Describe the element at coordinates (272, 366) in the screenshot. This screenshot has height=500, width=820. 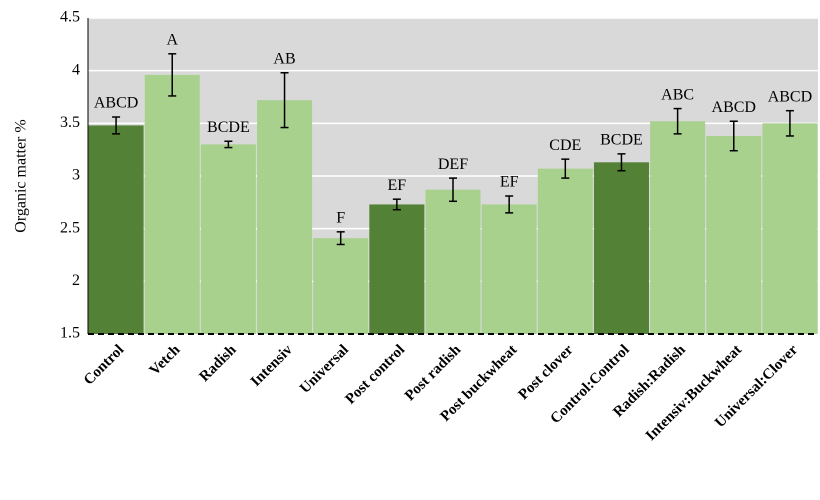
I see `x-tick-label: Intensiv` at that location.